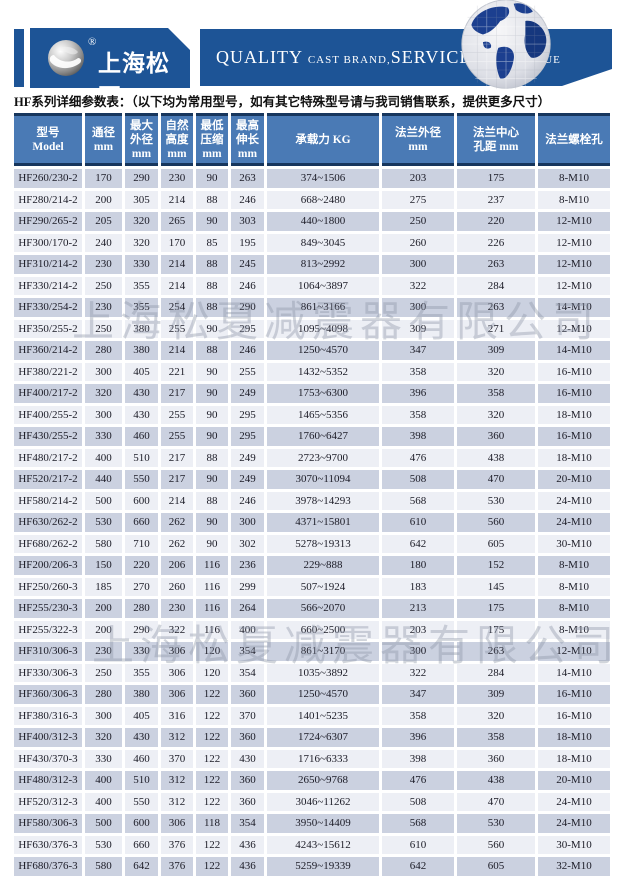  What do you see at coordinates (48, 350) in the screenshot?
I see `cell-model: HF360/214-2` at bounding box center [48, 350].